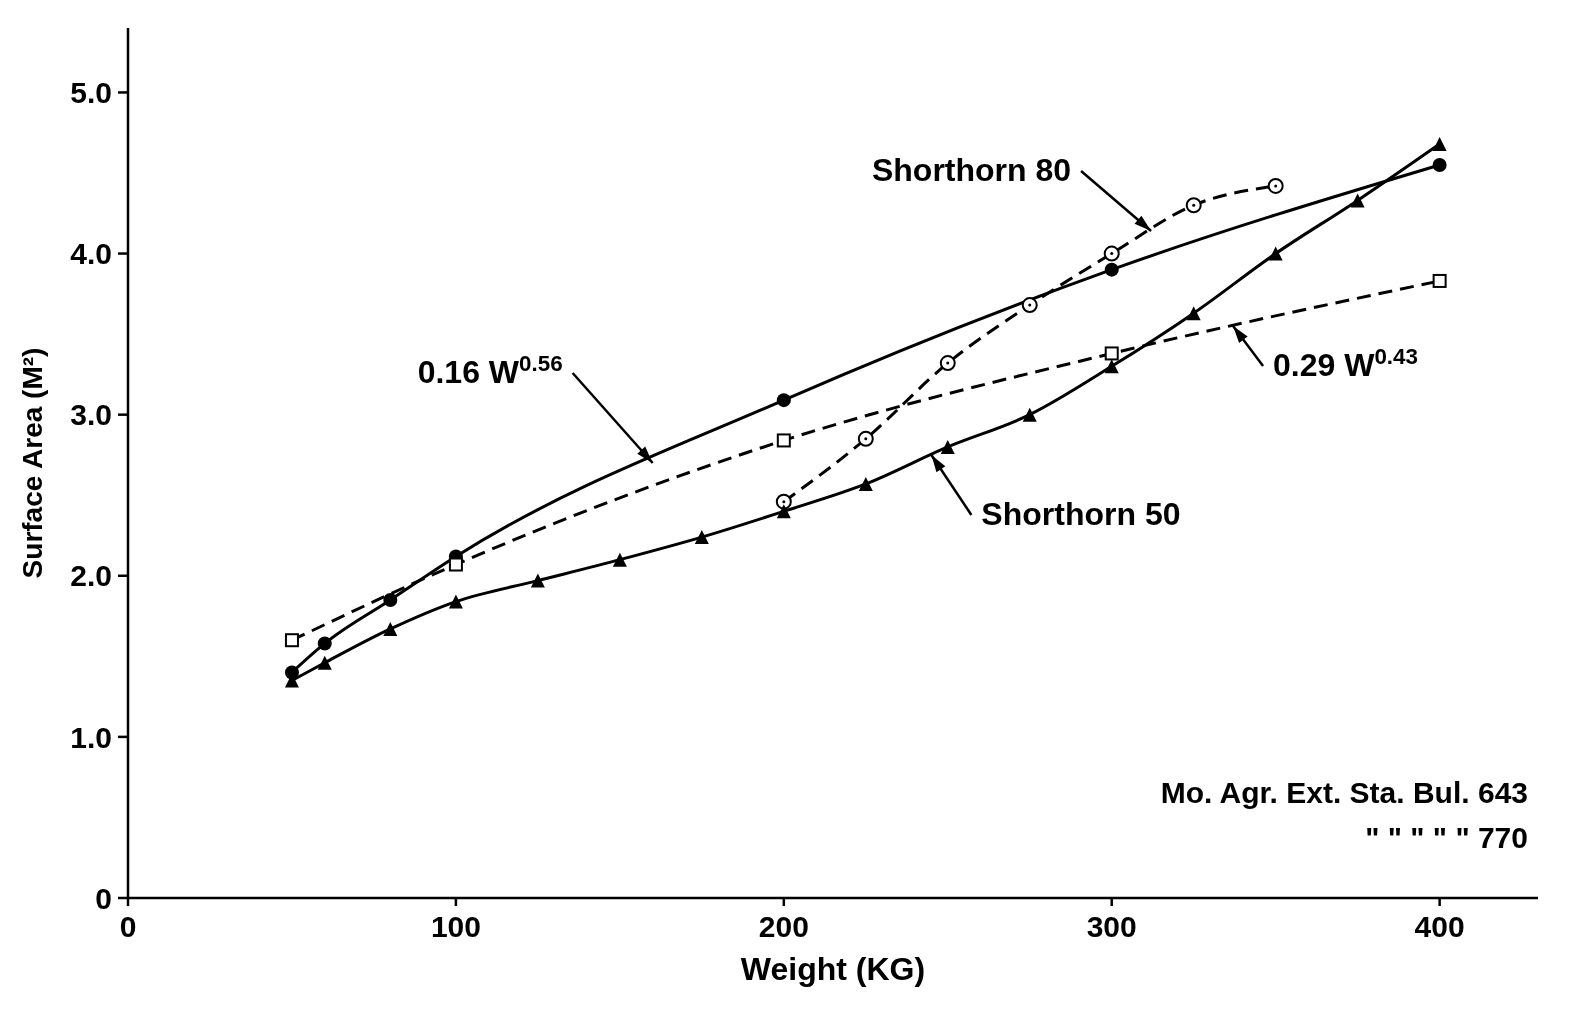 Image resolution: width=1590 pixels, height=1025 pixels. What do you see at coordinates (91, 415) in the screenshot?
I see `y-tick-label: 3.0` at bounding box center [91, 415].